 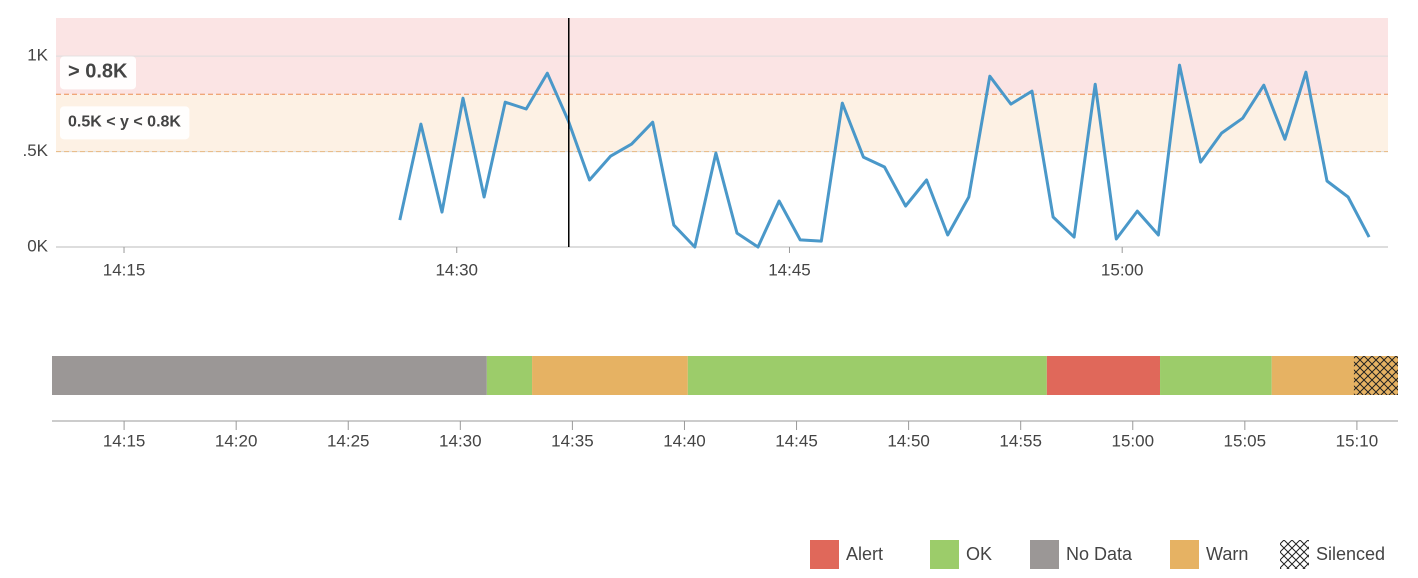 I want to click on y-tick-label: 1K, so click(x=37, y=55).